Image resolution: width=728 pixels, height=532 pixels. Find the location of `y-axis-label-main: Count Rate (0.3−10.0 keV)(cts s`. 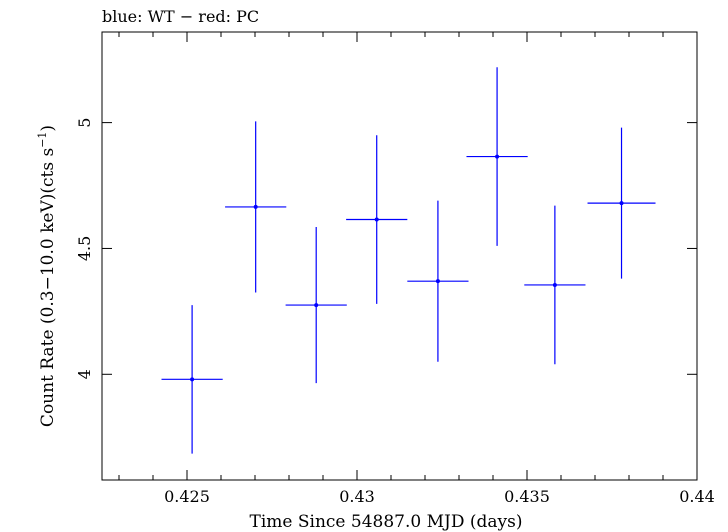

y-axis-label-main: Count Rate (0.3−10.0 keV)(cts s is located at coordinates (48, 287).